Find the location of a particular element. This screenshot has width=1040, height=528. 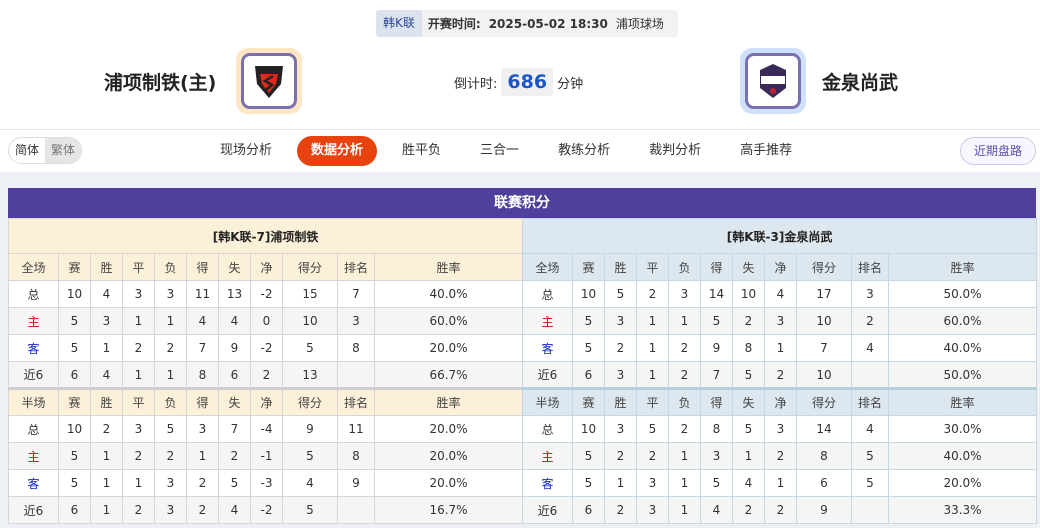

away-team-name: 金泉尚武 is located at coordinates (860, 83).